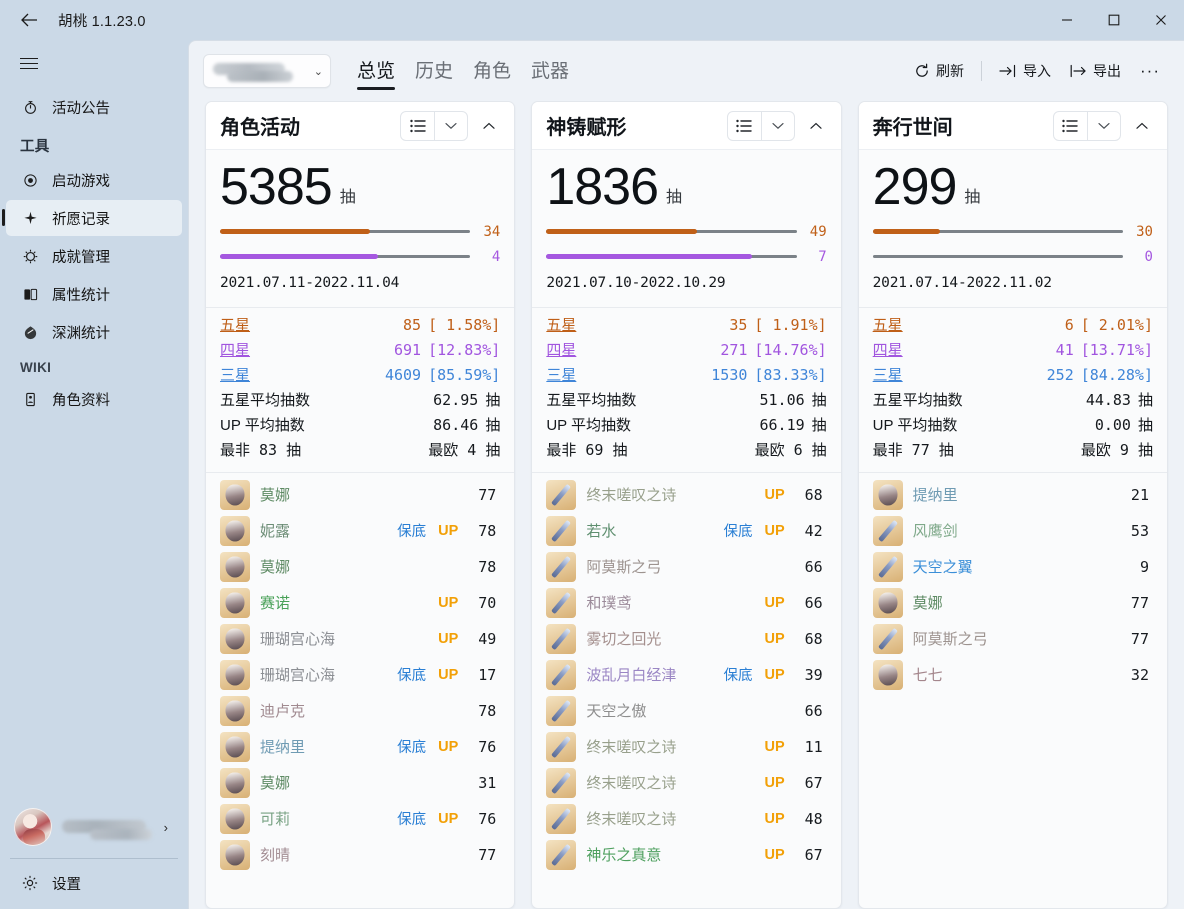 The width and height of the screenshot is (1184, 909). Describe the element at coordinates (734, 349) in the screenshot. I see `stat-count: 271` at that location.